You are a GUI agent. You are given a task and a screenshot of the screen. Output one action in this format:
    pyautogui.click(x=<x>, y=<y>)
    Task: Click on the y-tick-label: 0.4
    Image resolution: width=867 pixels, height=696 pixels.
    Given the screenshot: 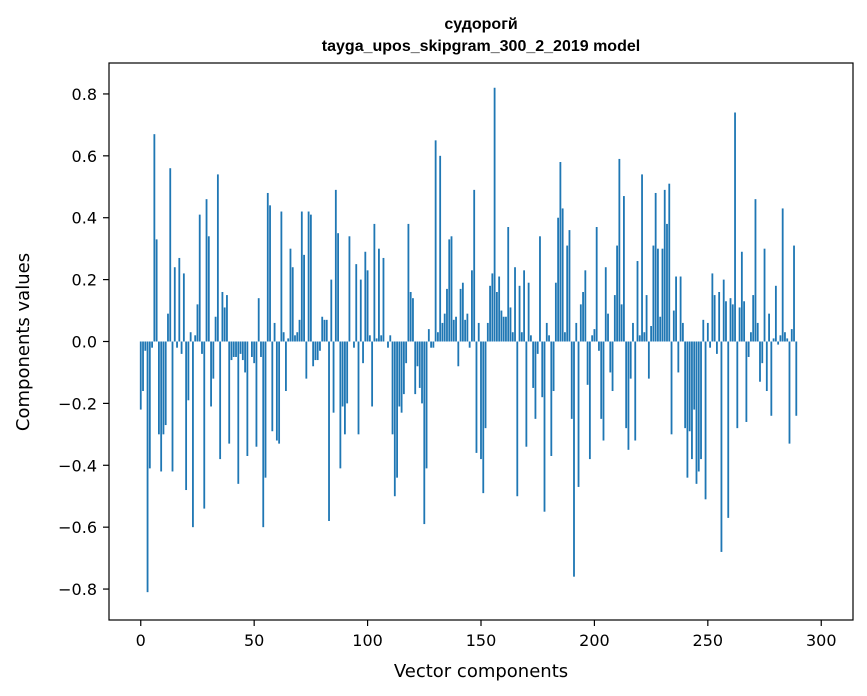 What is the action you would take?
    pyautogui.click(x=84, y=218)
    